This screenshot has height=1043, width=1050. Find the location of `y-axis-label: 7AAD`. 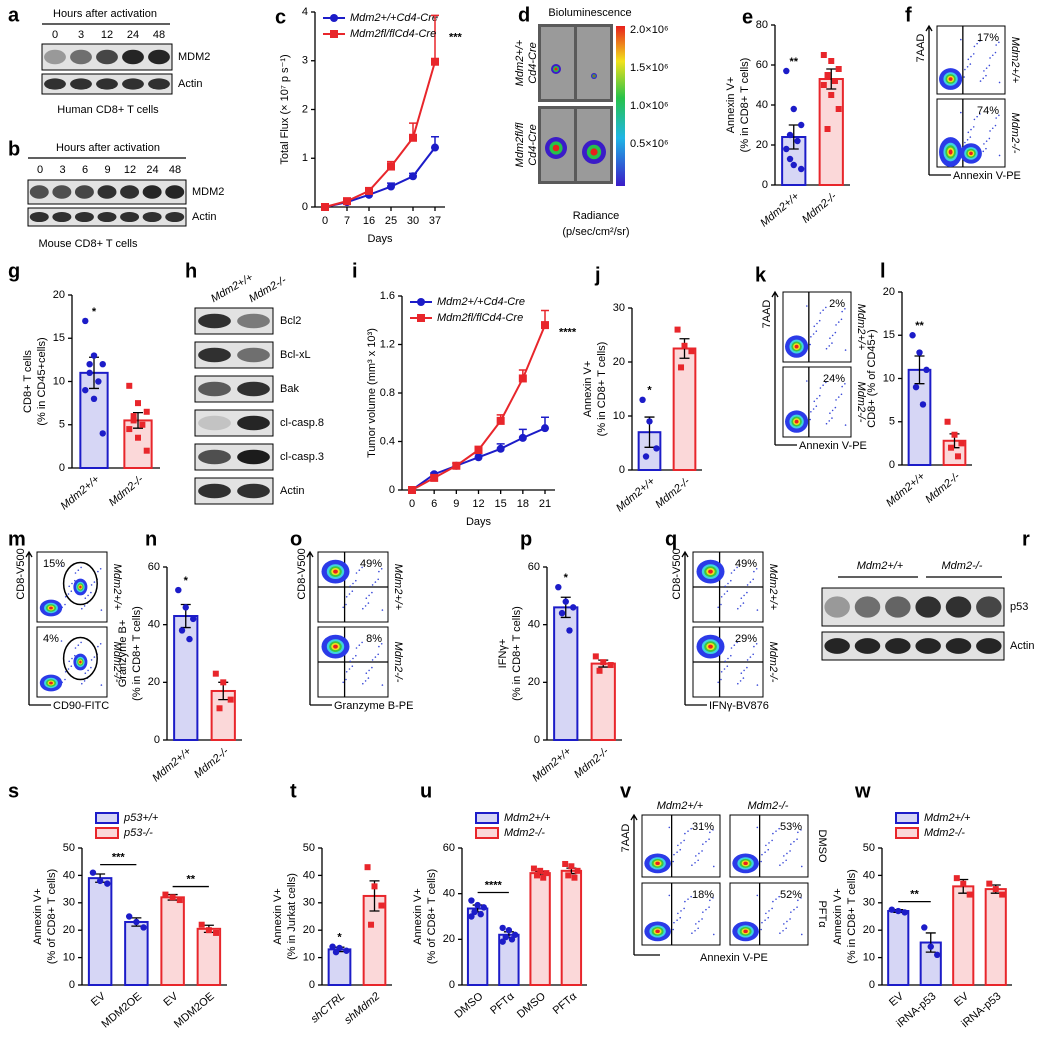

y-axis-label: 7AAD is located at coordinates (921, 48).